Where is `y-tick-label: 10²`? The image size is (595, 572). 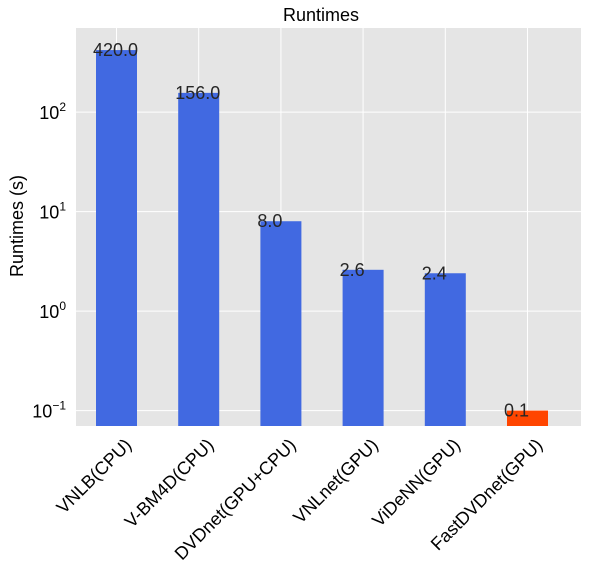 y-tick-label: 10² is located at coordinates (52, 111).